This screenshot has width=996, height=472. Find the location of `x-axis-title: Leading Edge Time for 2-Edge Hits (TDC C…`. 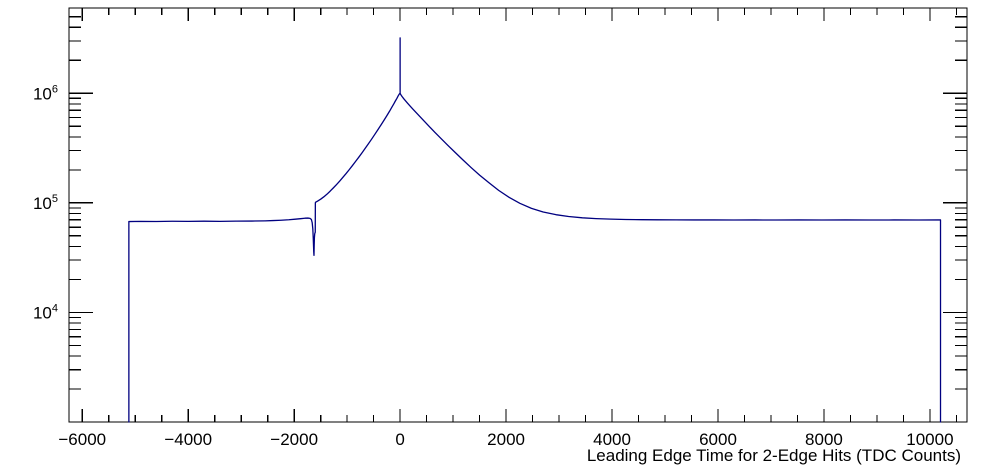

x-axis-title: Leading Edge Time for 2-Edge Hits (TDC C… is located at coordinates (774, 455).